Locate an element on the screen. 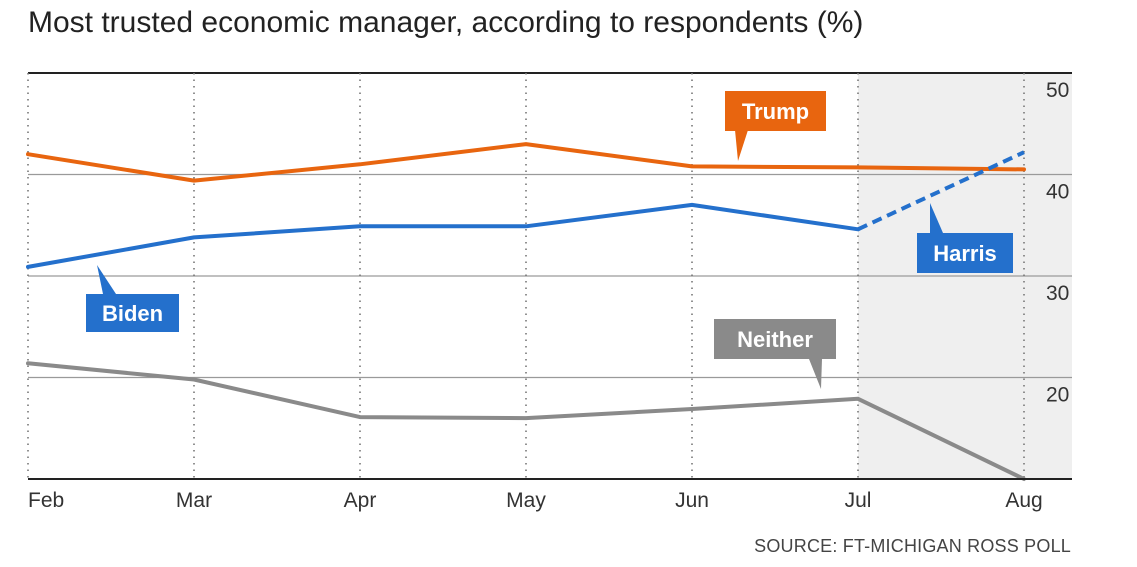 The image size is (1137, 567). series-label-harris: Harris is located at coordinates (965, 253).